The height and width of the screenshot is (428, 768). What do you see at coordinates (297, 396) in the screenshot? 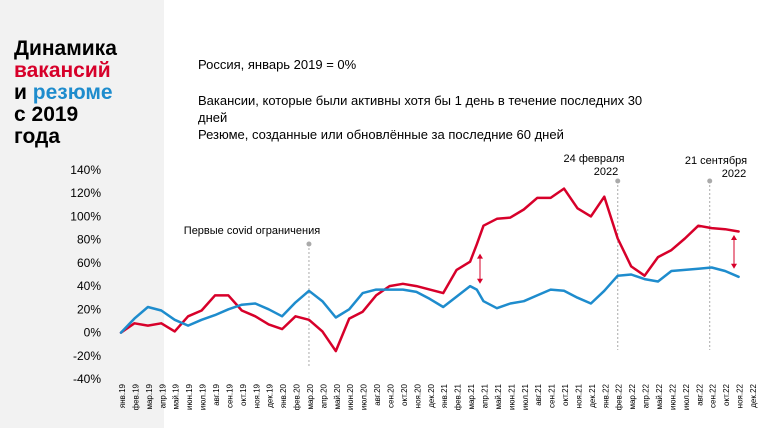
I see `x-tick-label: фев.20` at bounding box center [297, 396].